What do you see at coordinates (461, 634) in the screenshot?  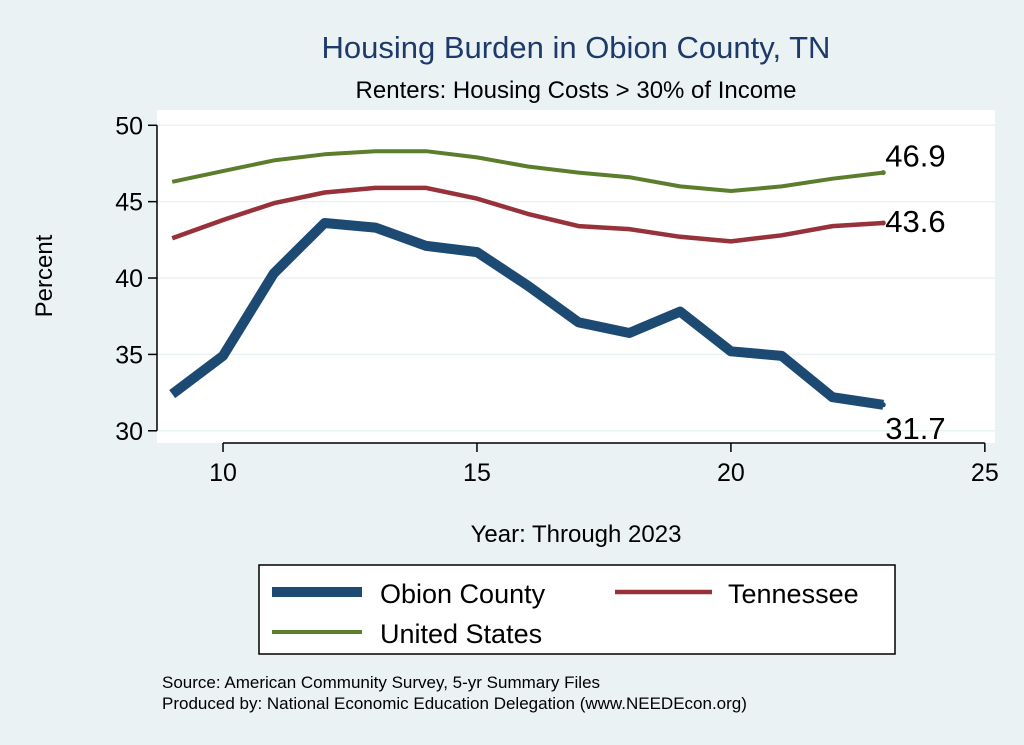 I see `legend-label-united-states: United States` at bounding box center [461, 634].